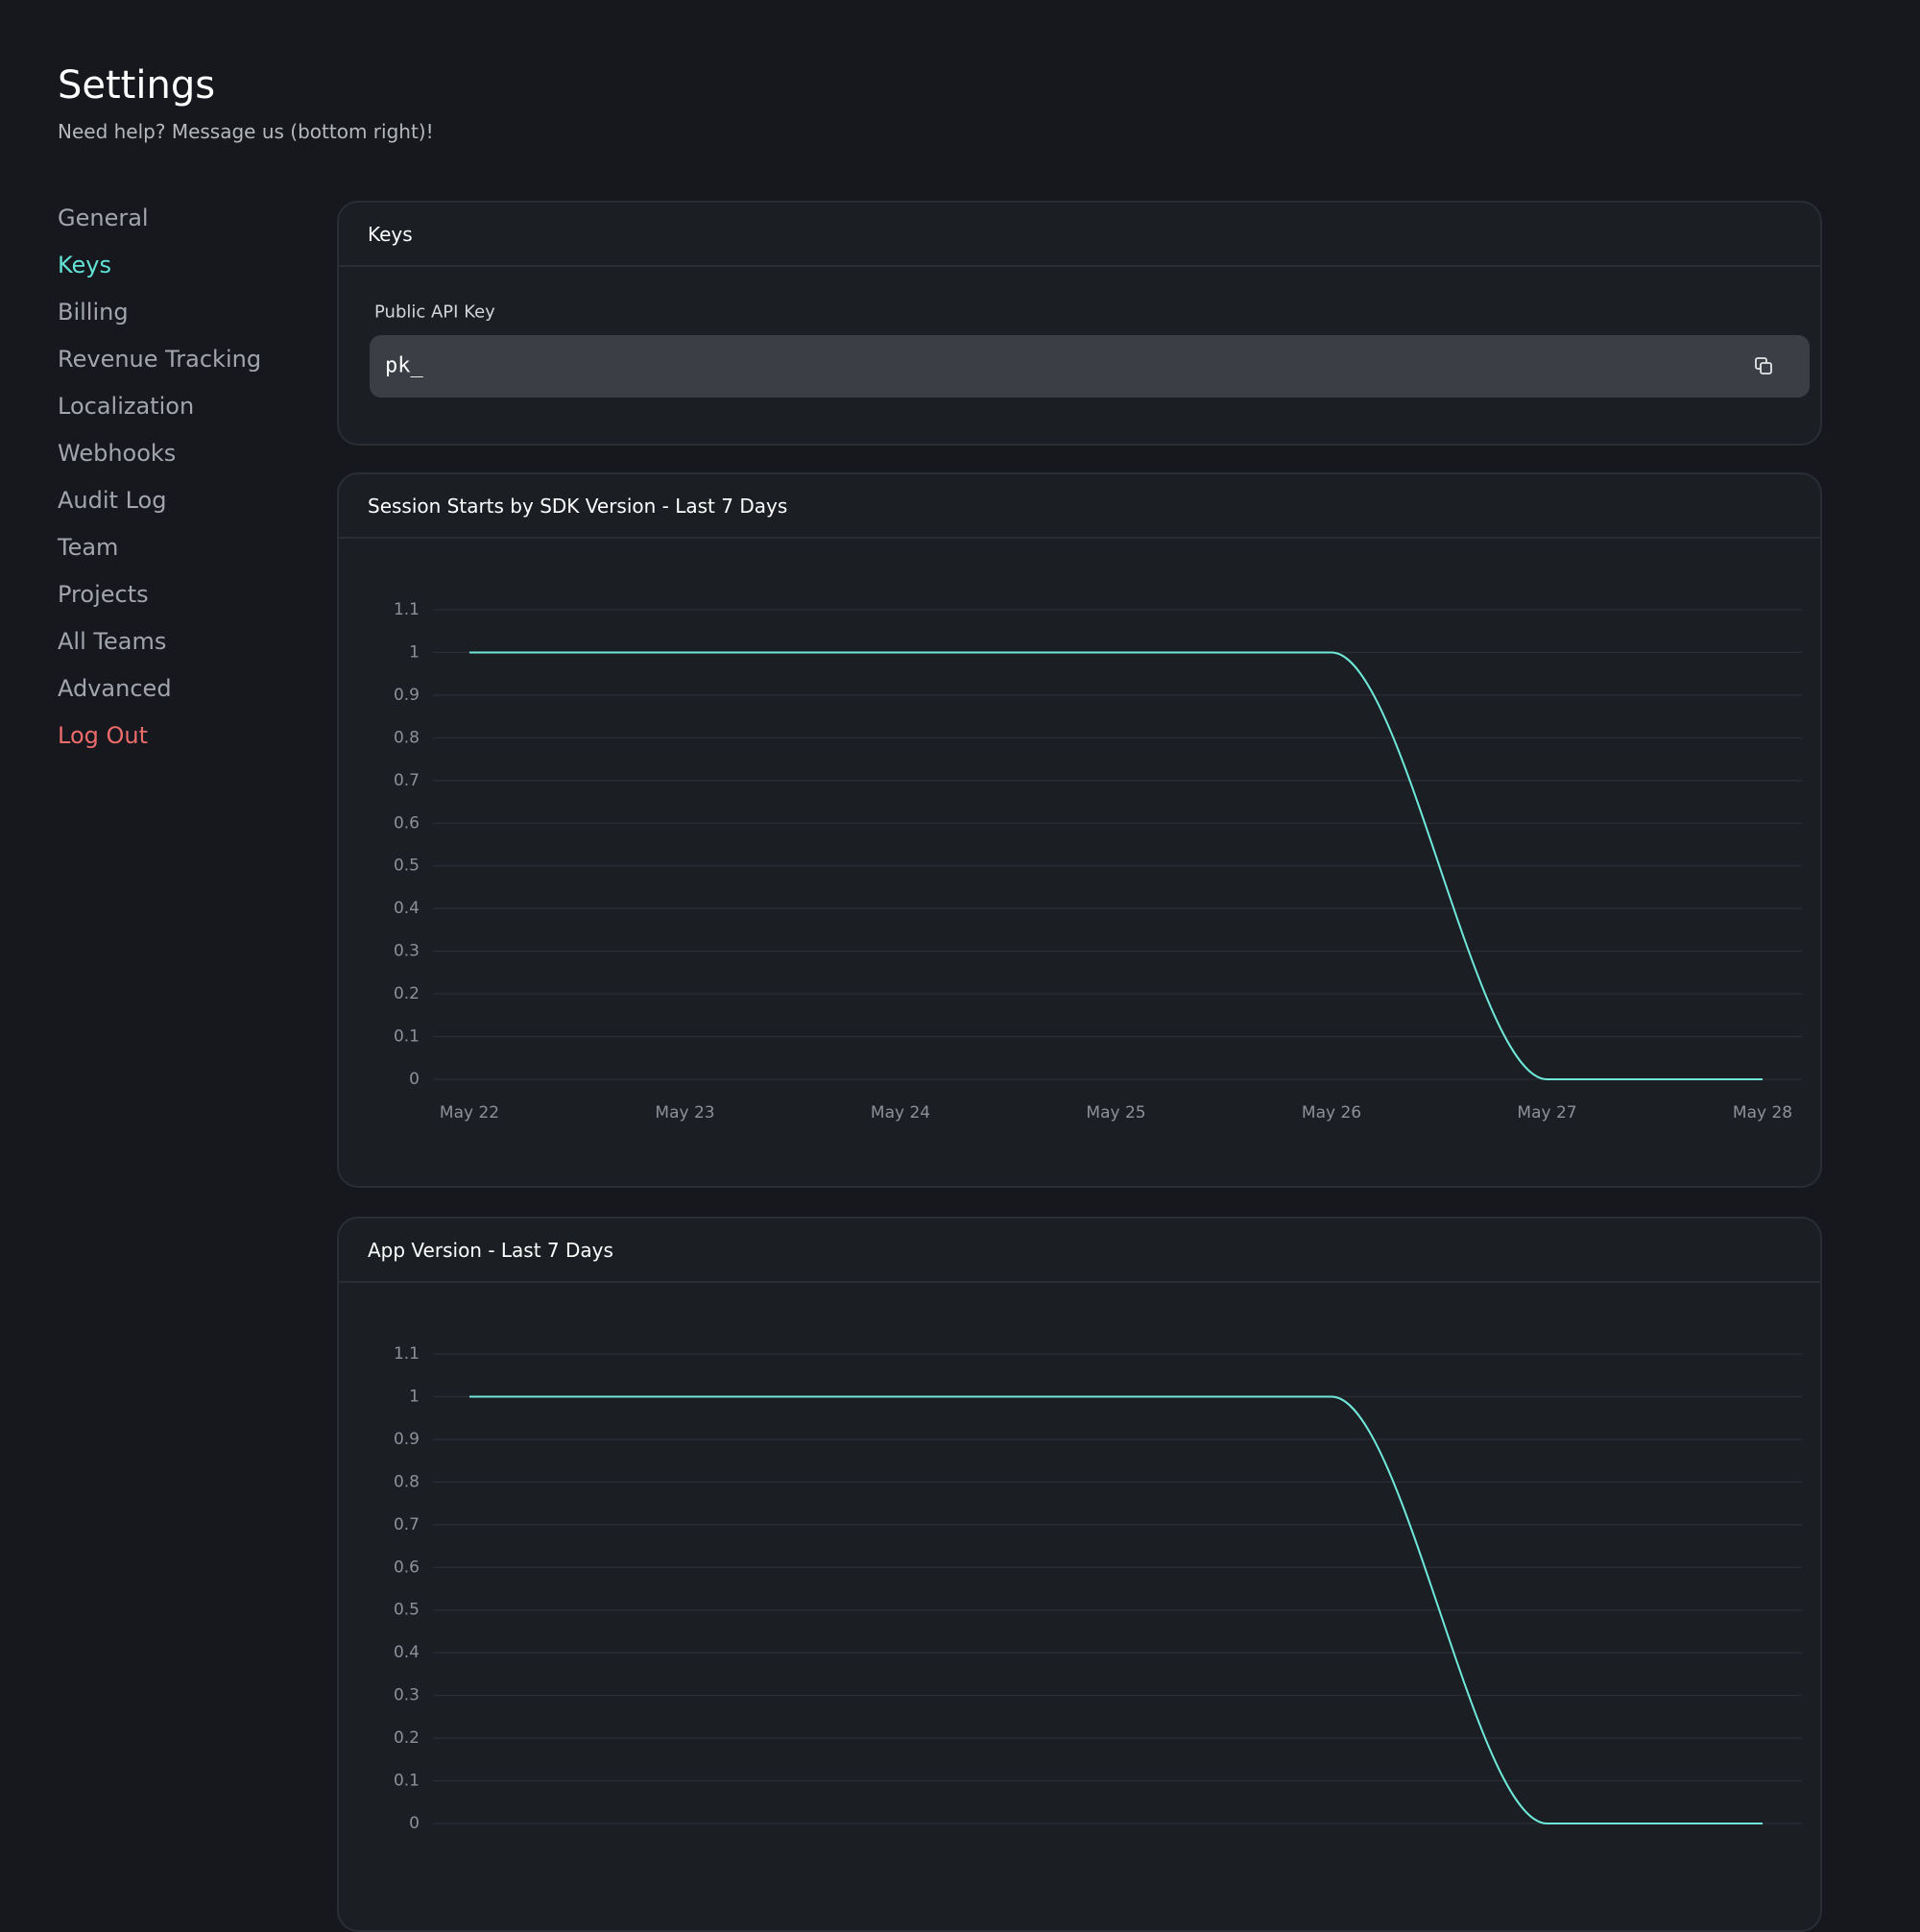  What do you see at coordinates (1090, 366) in the screenshot?
I see `key-field: pk_` at bounding box center [1090, 366].